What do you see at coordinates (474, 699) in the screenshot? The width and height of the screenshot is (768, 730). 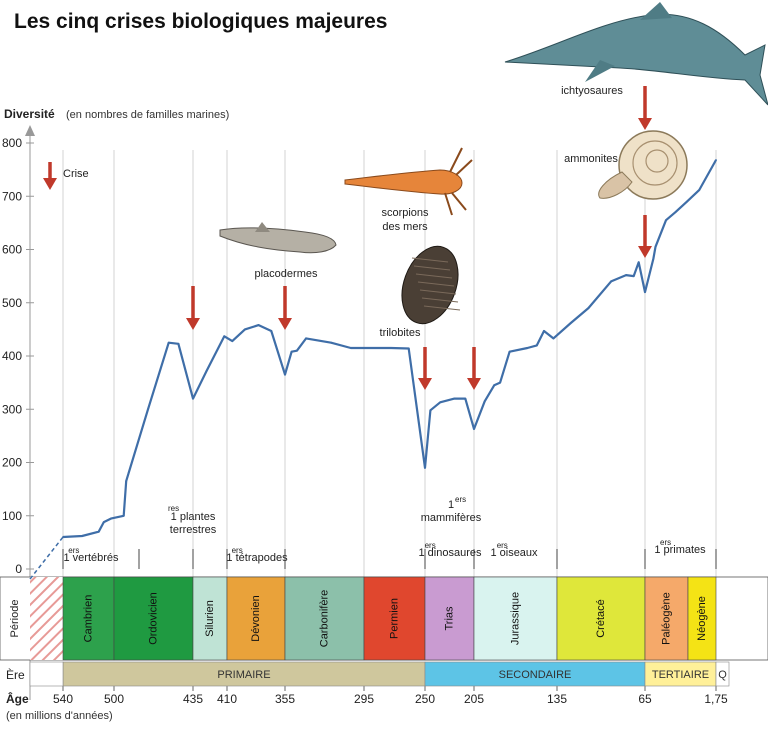 I see `age-tick-label: 205` at bounding box center [474, 699].